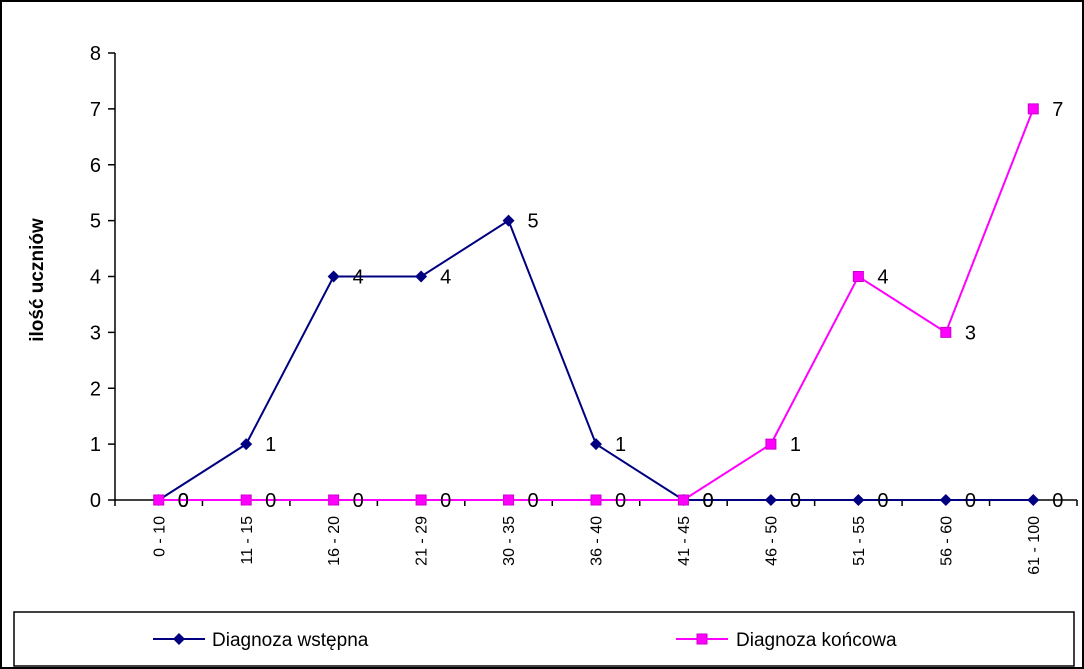 The width and height of the screenshot is (1084, 669). Describe the element at coordinates (95, 389) in the screenshot. I see `y-tick-label: 2` at that location.